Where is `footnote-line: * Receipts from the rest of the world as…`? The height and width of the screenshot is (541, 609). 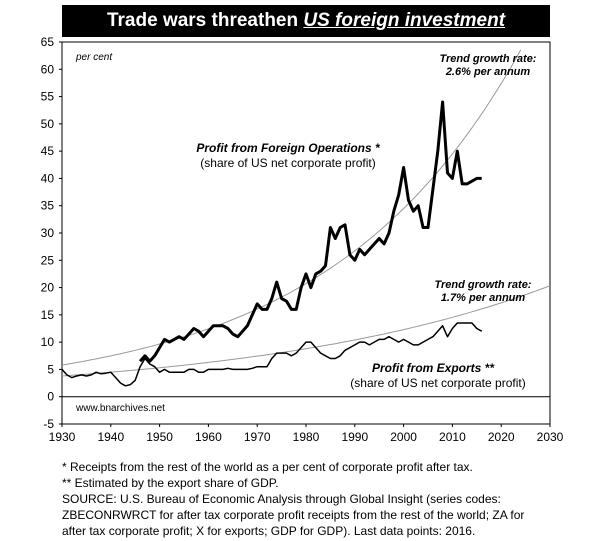 footnote-line: * Receipts from the rest of the world as… is located at coordinates (267, 467).